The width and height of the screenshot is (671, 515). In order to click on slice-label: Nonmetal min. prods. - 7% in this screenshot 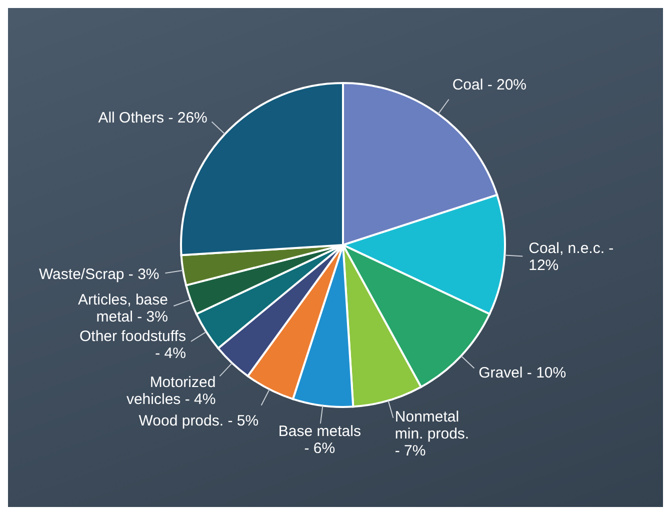, I will do `click(432, 434)`.